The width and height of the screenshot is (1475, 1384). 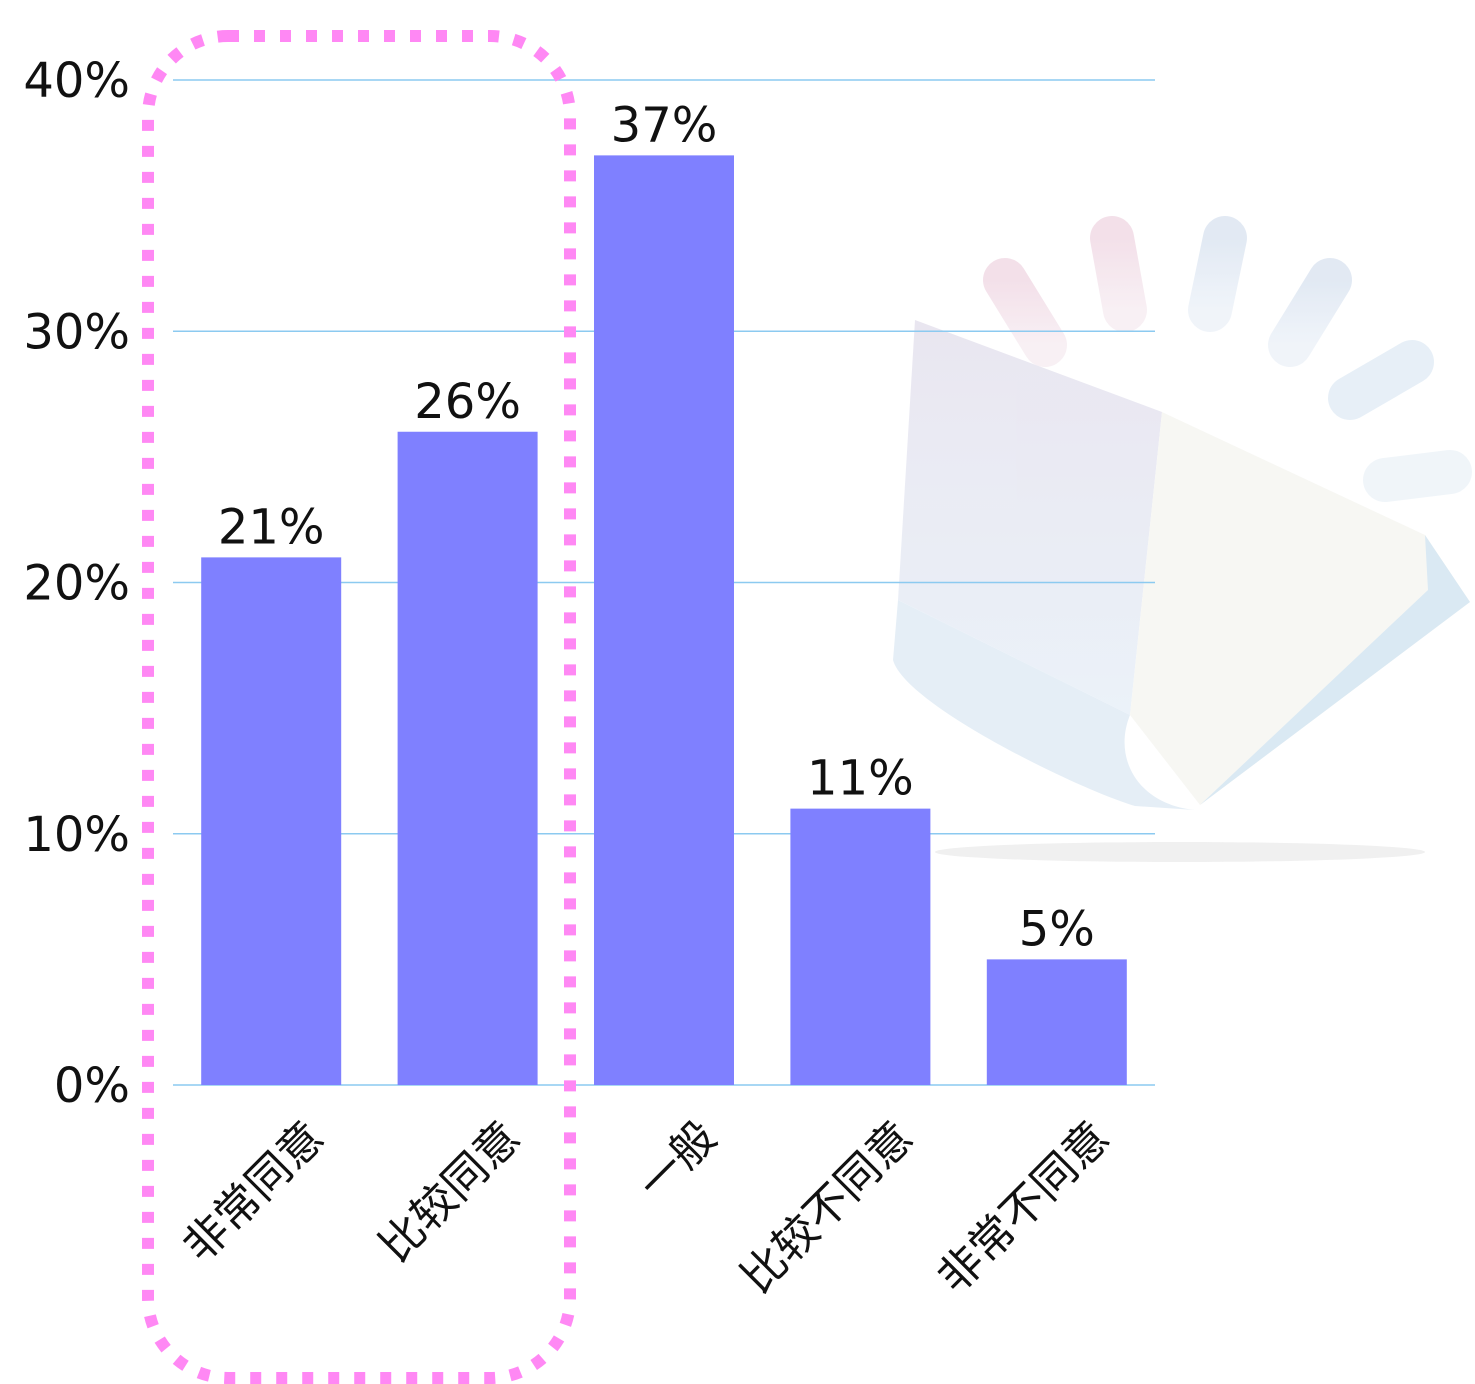 What do you see at coordinates (860, 779) in the screenshot?
I see `data-label: 11%` at bounding box center [860, 779].